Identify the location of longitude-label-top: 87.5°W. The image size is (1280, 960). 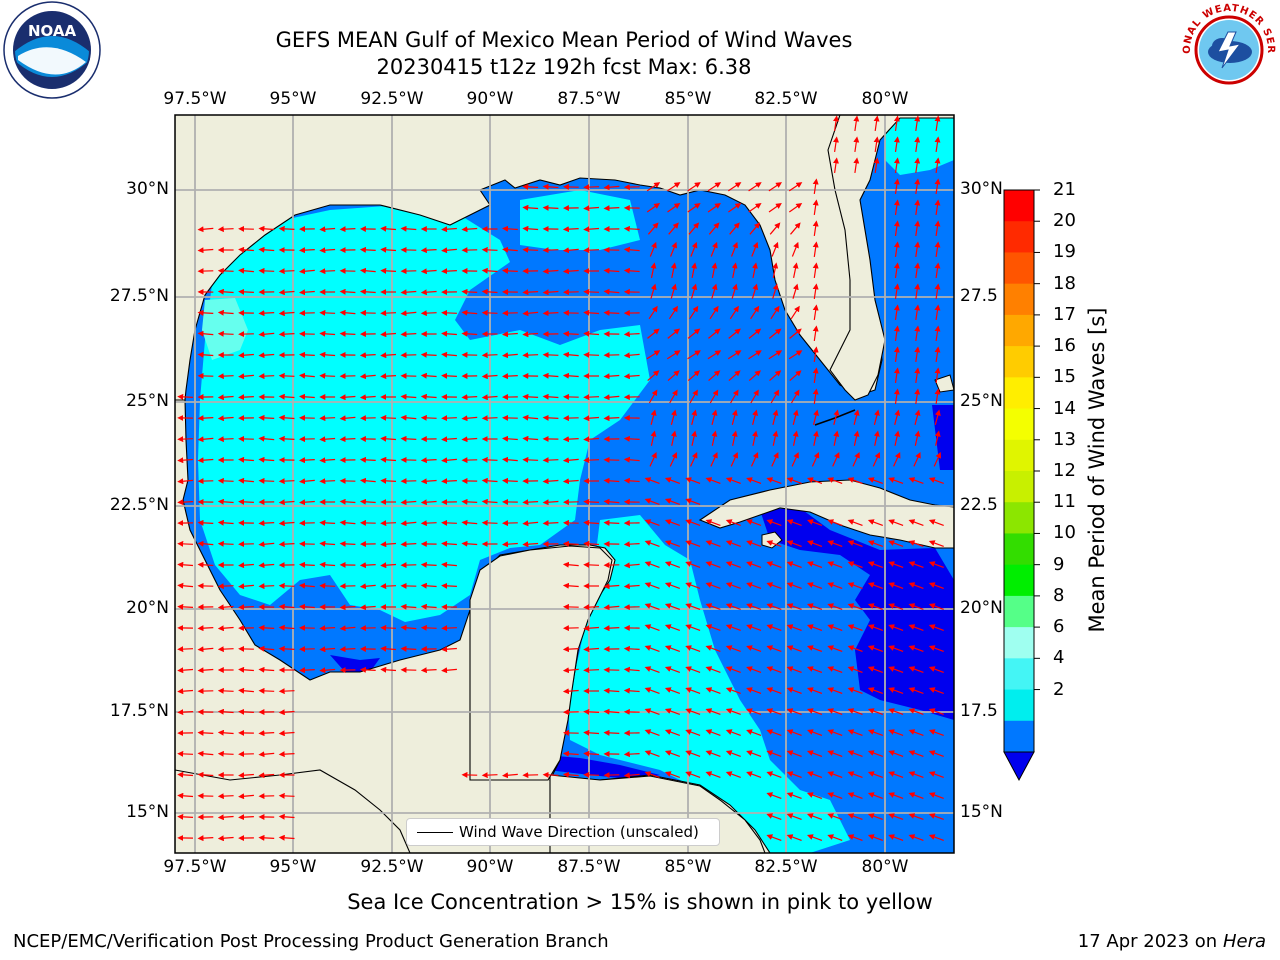
(589, 99).